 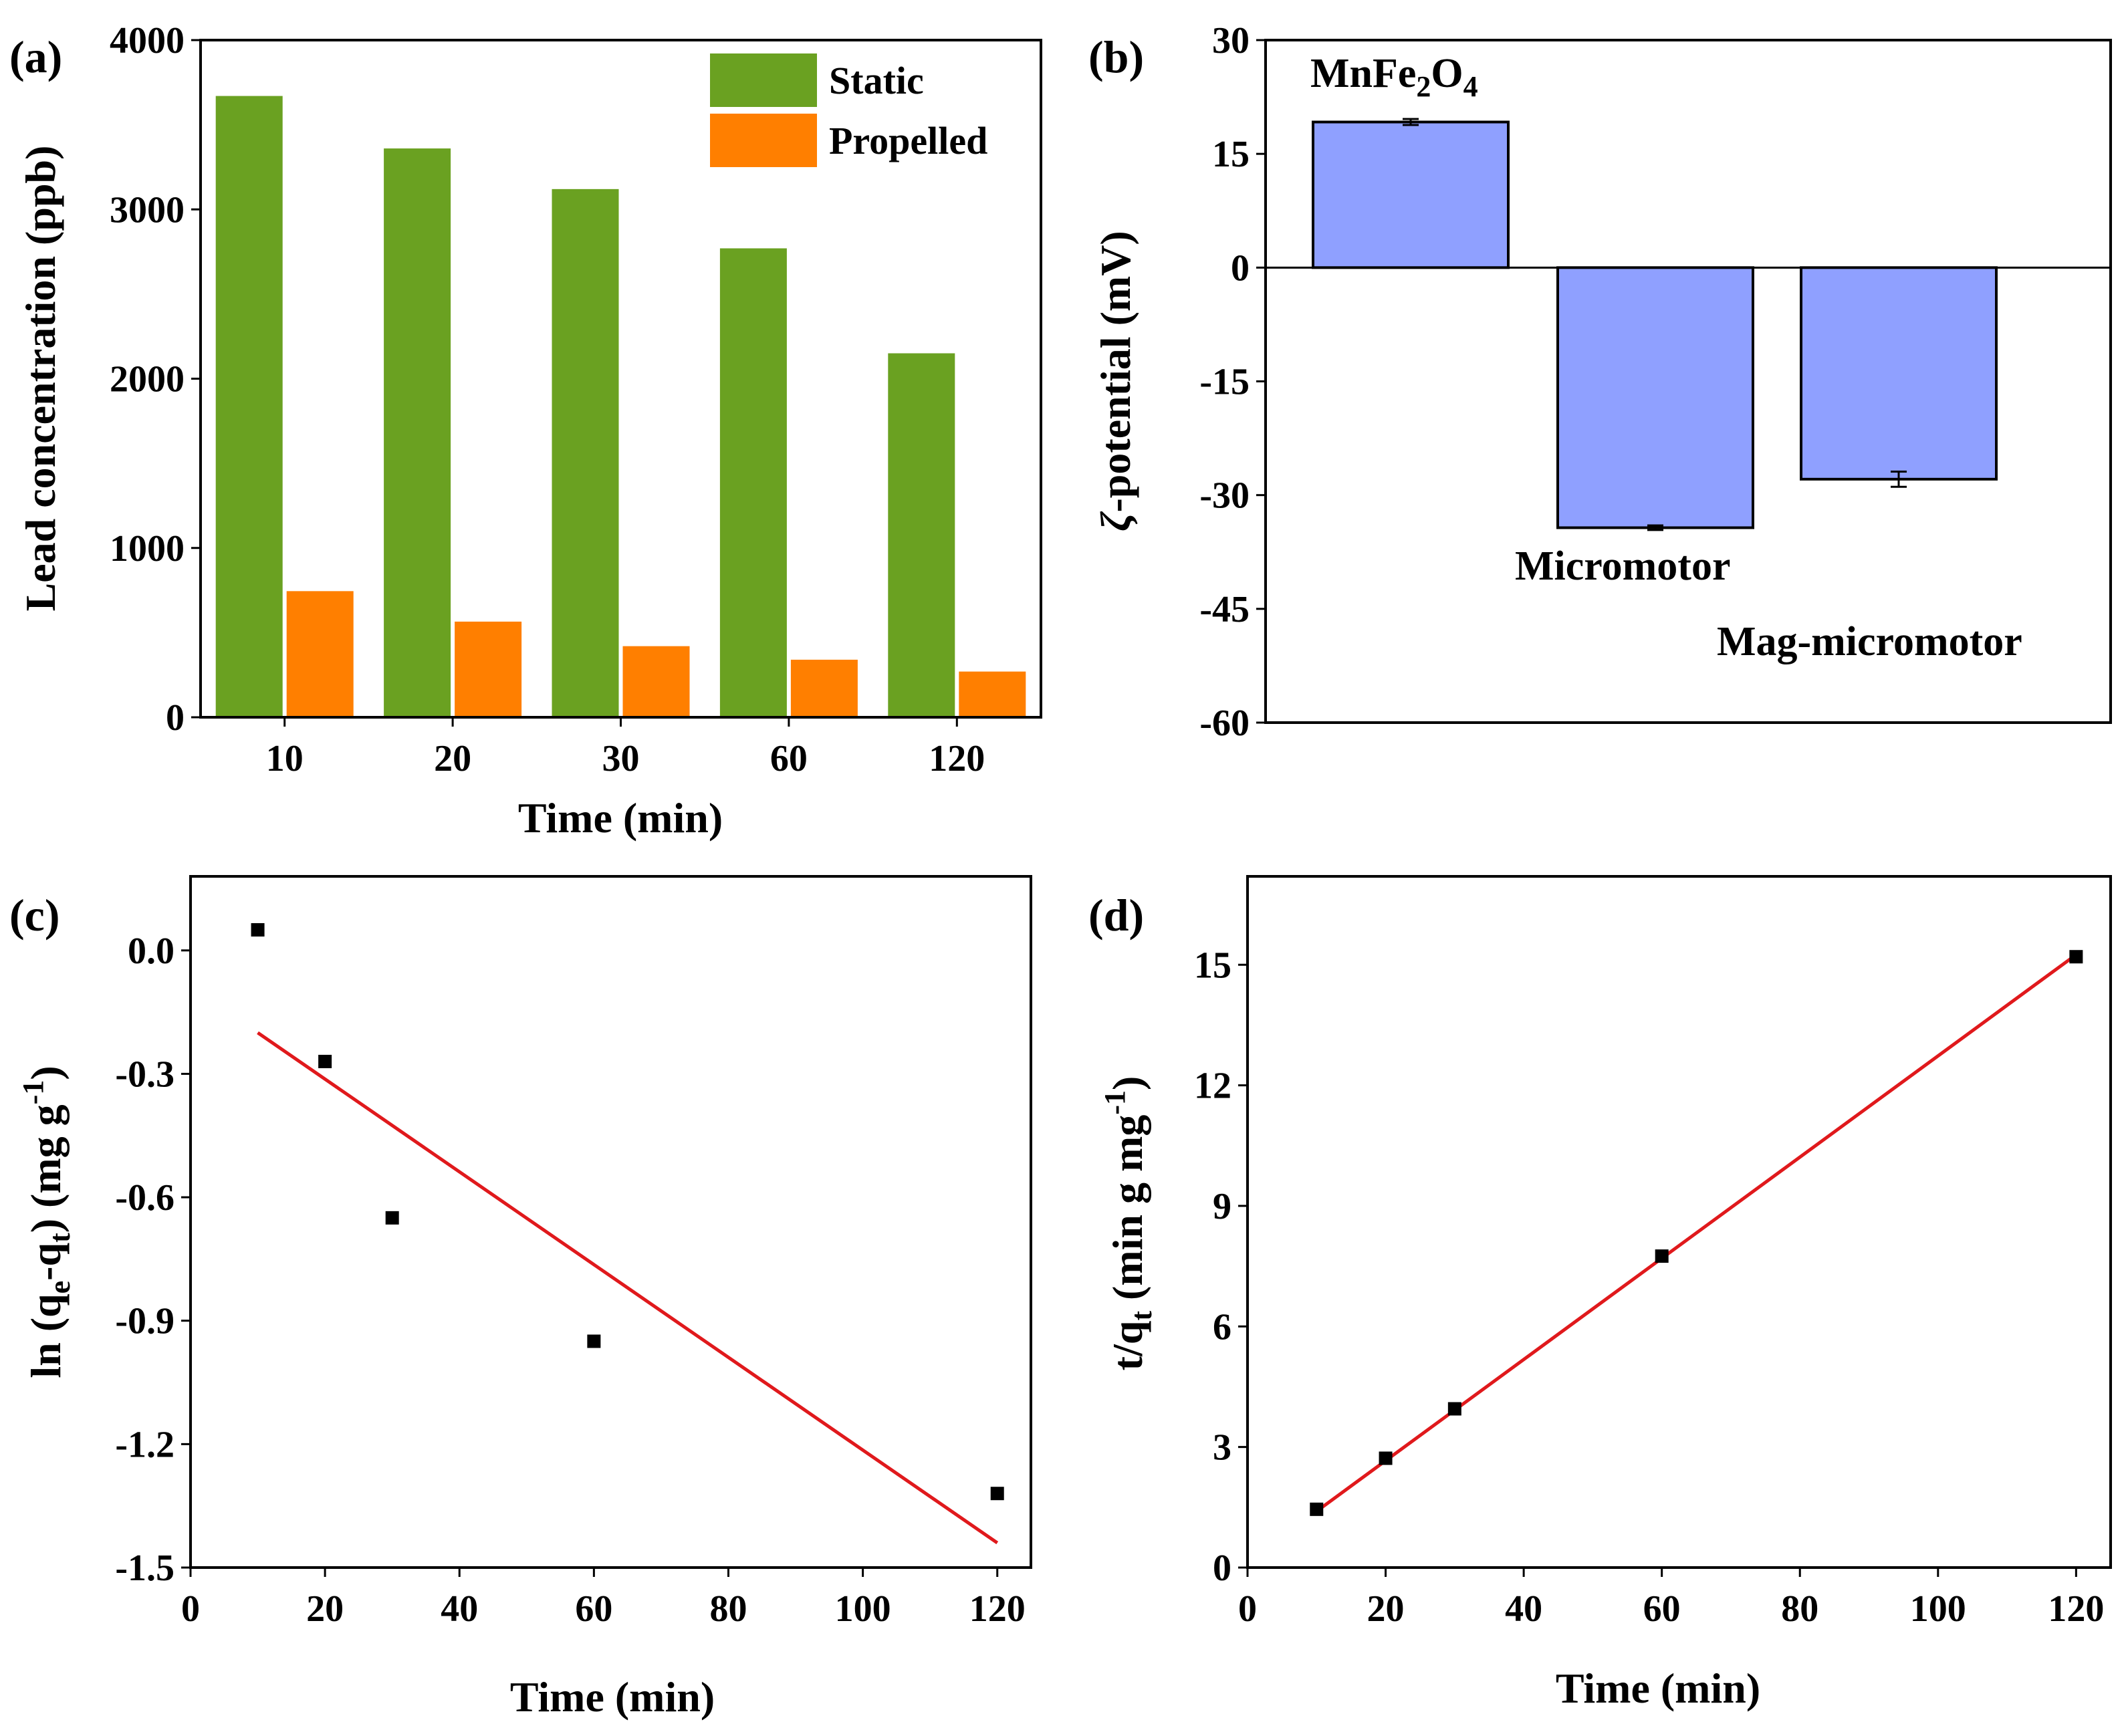 What do you see at coordinates (1899, 373) in the screenshot?
I see `bar-mag-micromotor` at bounding box center [1899, 373].